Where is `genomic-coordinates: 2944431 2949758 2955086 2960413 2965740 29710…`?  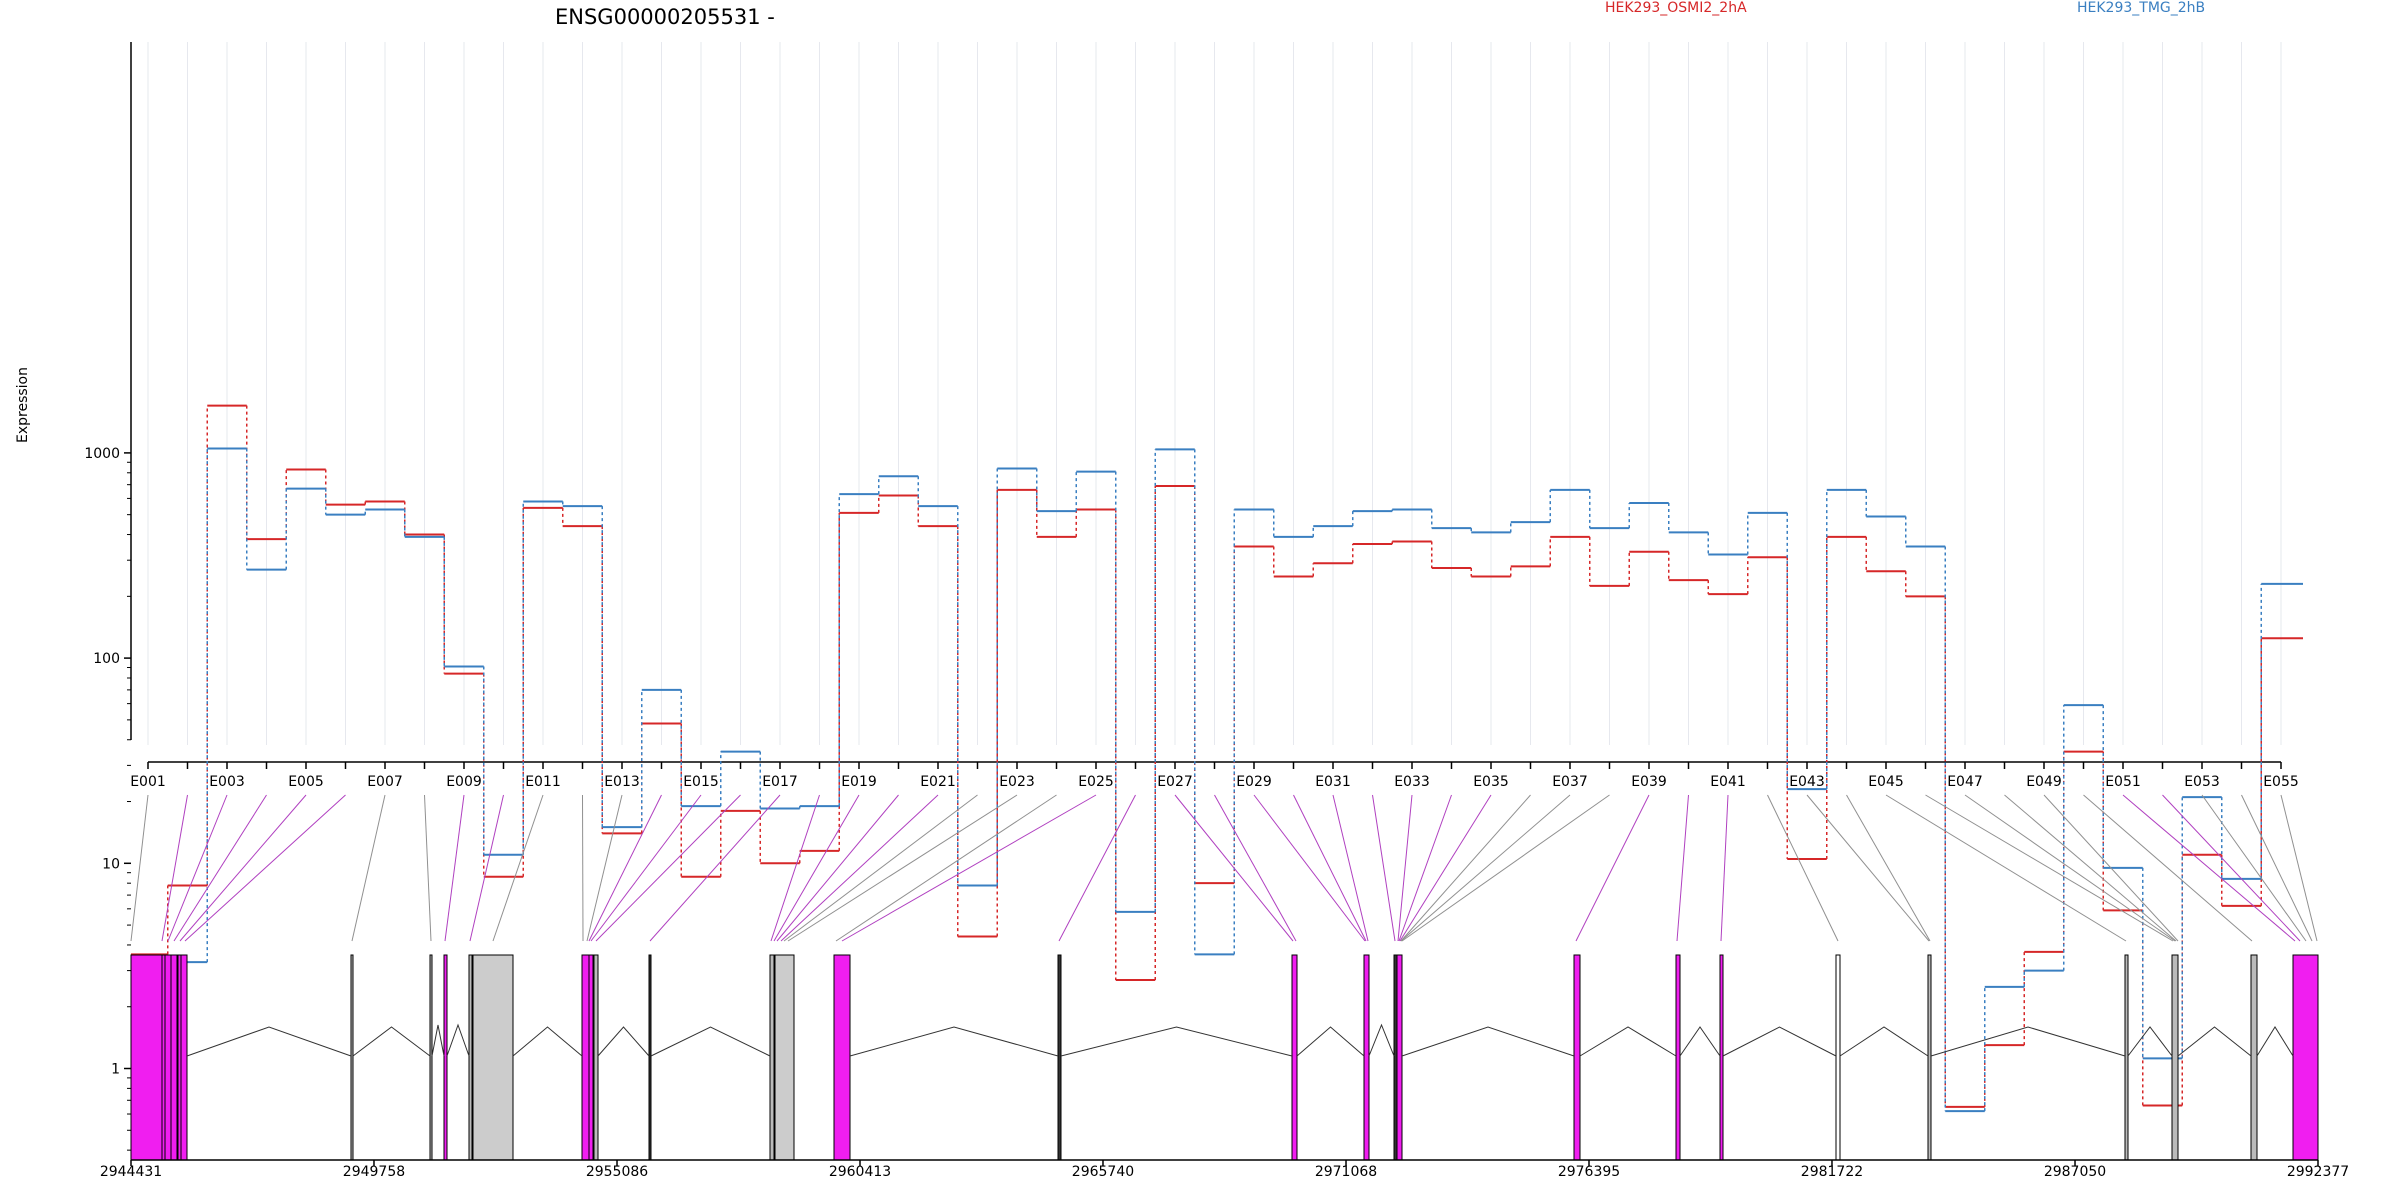
genomic-coordinates: 2944431 2949758 2955086 2960413 2965740 29710… is located at coordinates (1224, 1170).